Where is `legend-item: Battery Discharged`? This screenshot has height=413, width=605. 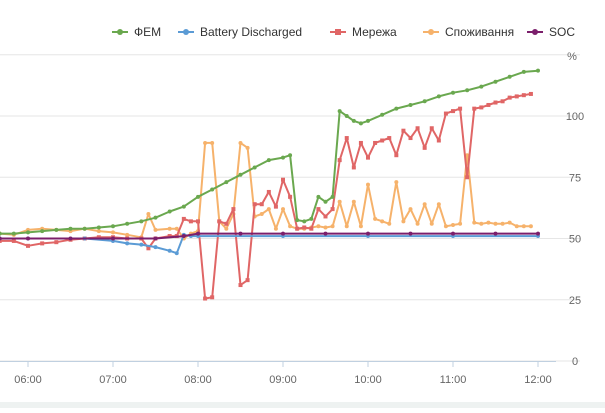
legend-item: Battery Discharged is located at coordinates (240, 32).